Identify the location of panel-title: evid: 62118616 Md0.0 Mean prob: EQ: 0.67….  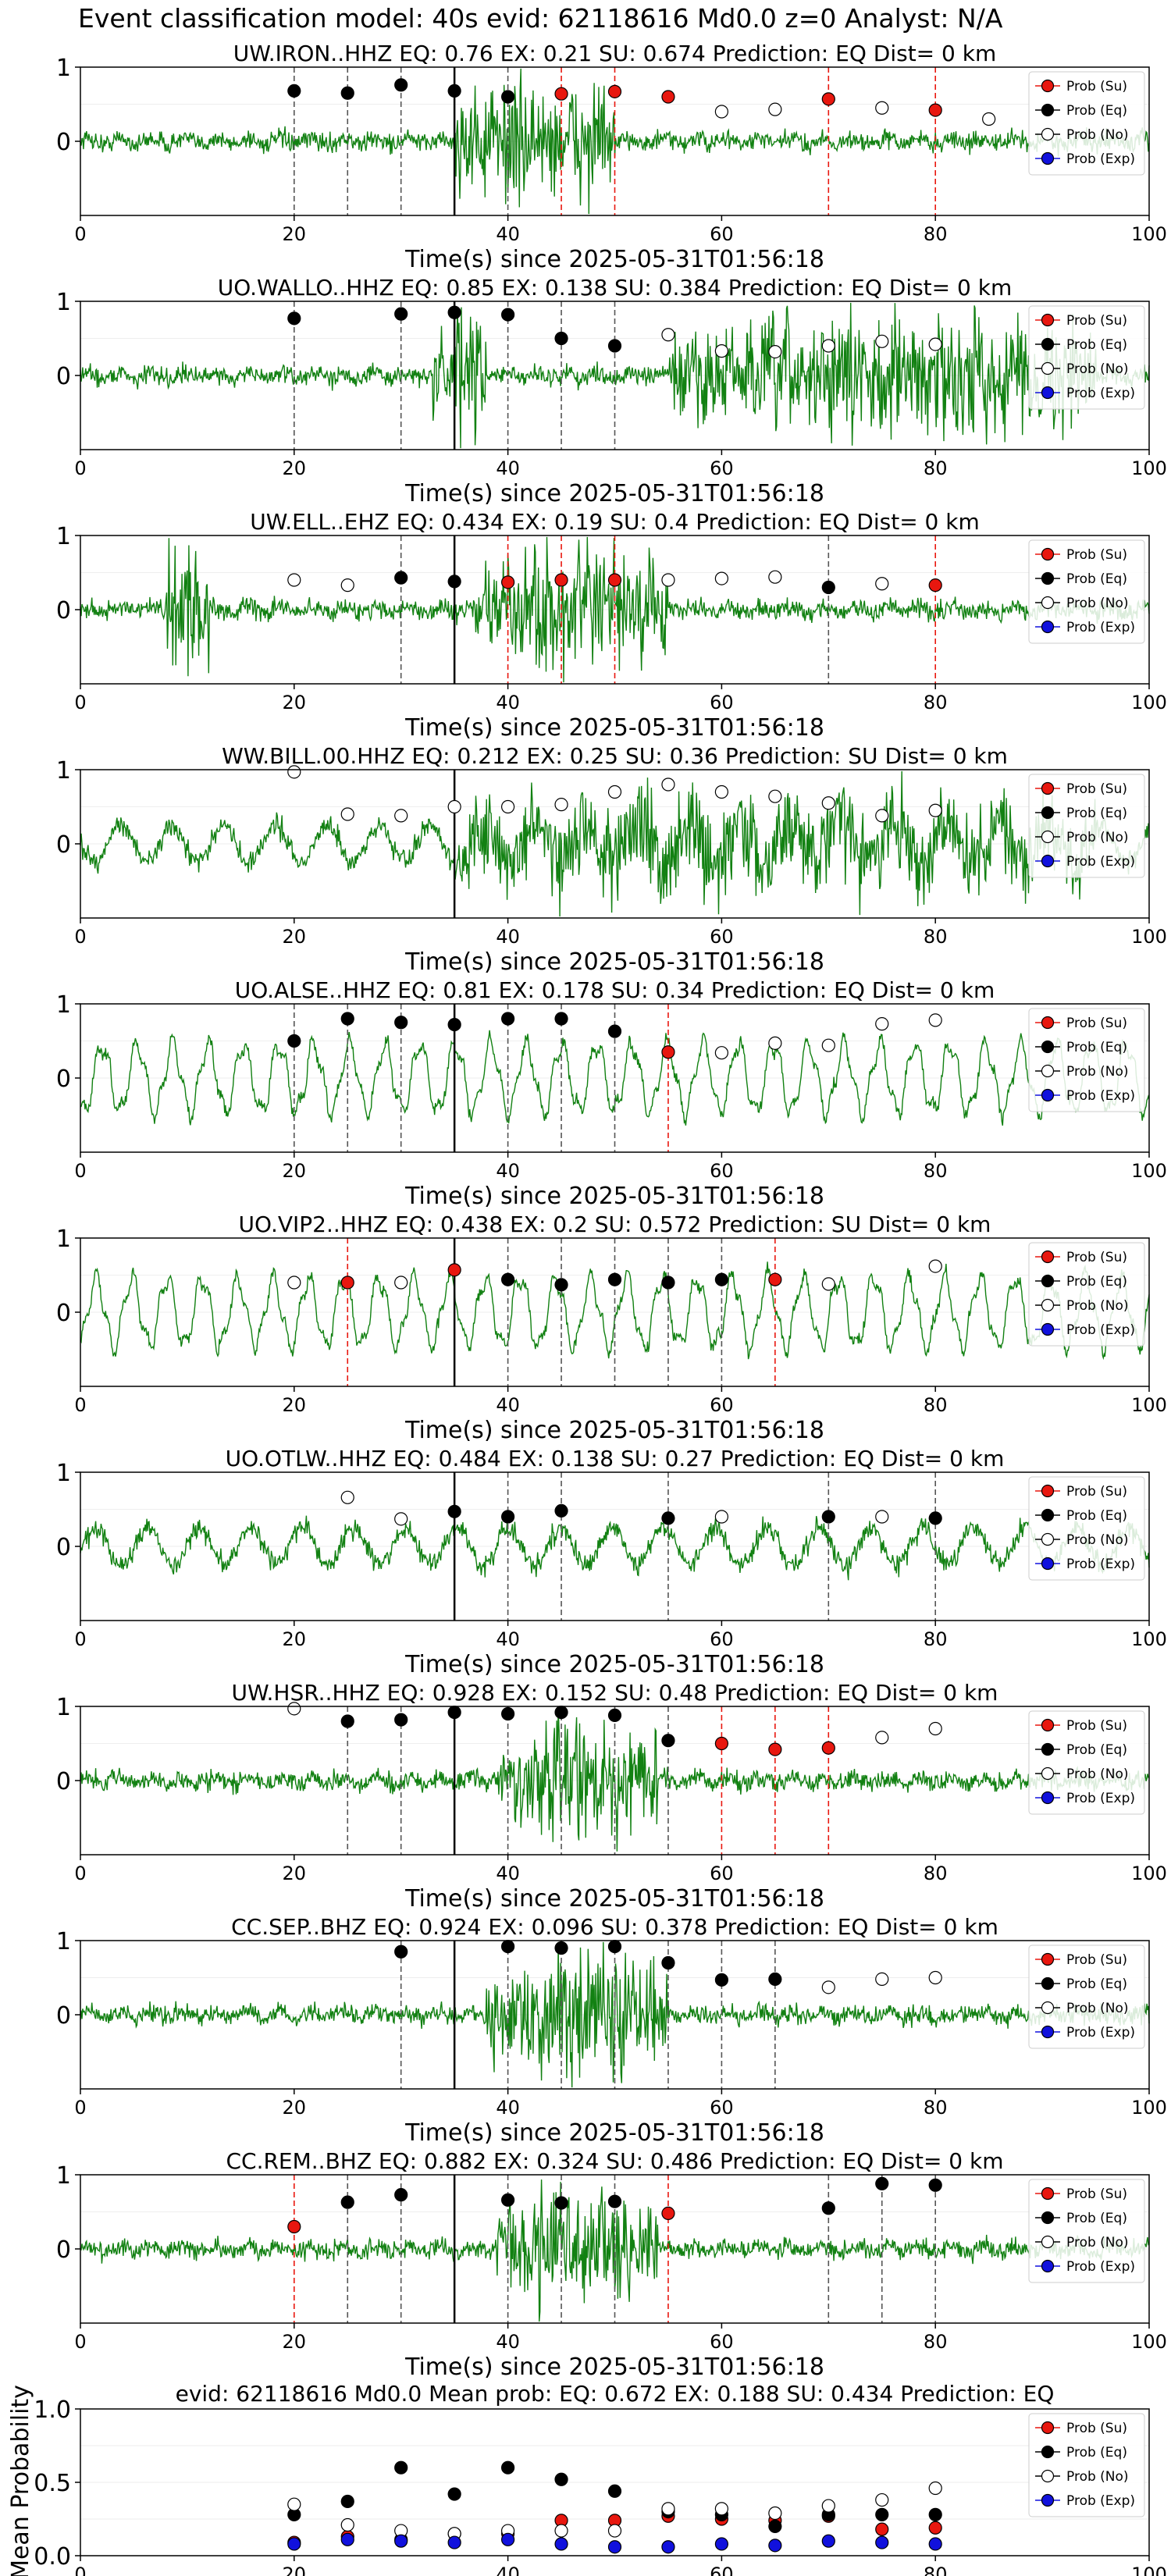
(615, 2394).